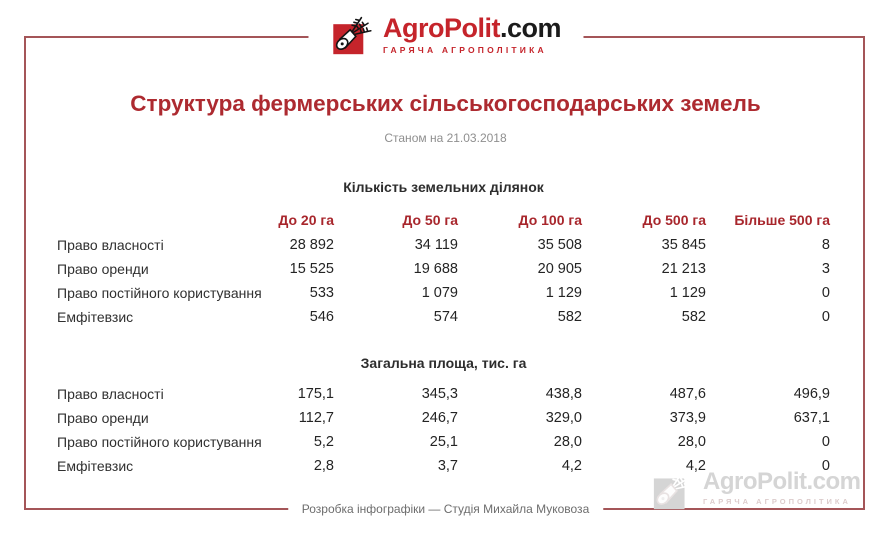 This screenshot has height=535, width=891. I want to click on table-row: Право оренди 112,7 246,7 329,0 373,9 637,1, so click(443, 418).